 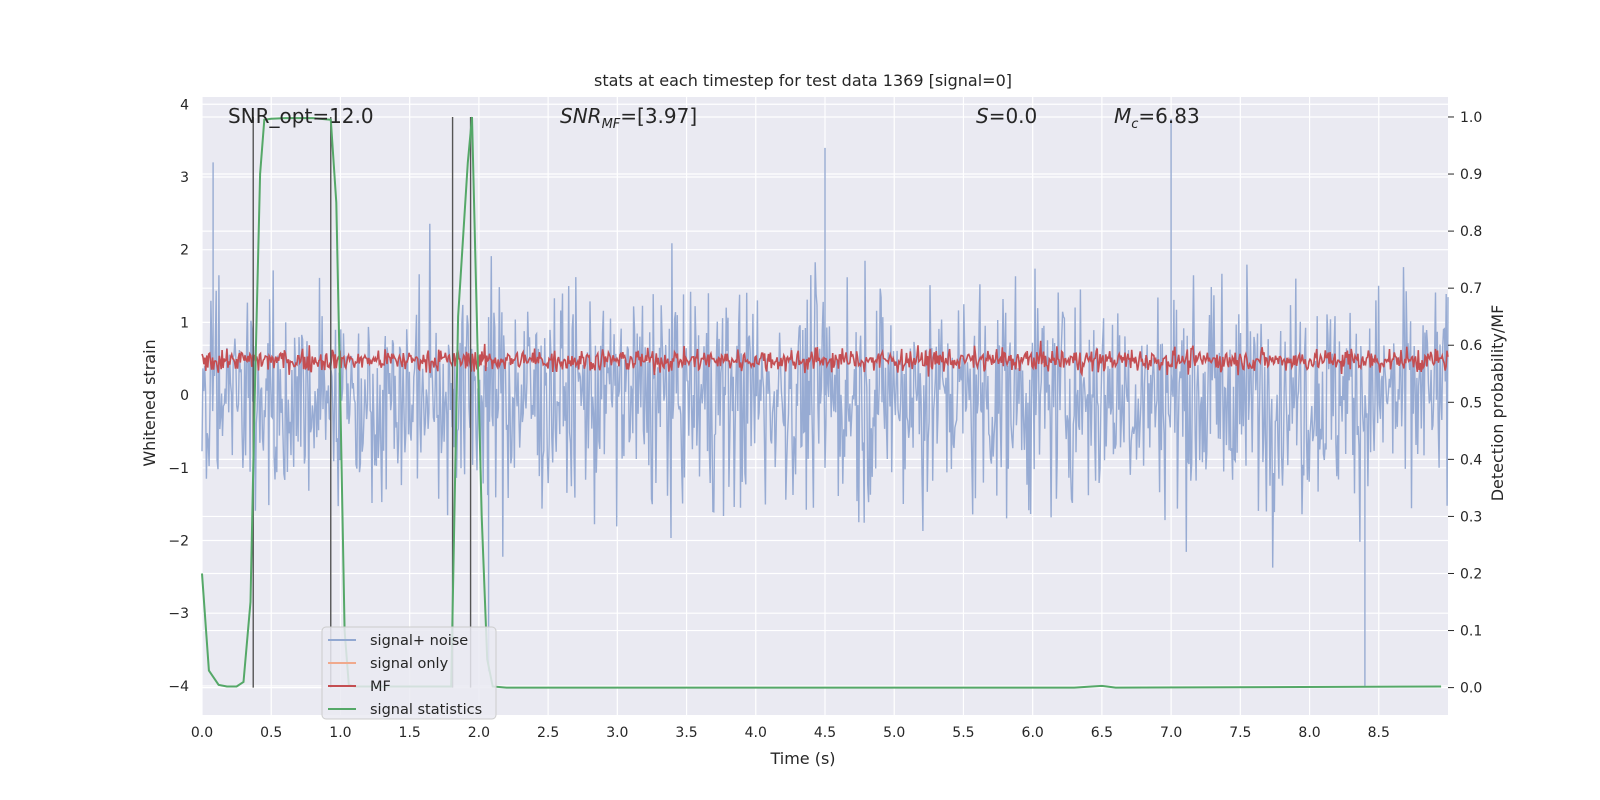 I want to click on x-tick-label: 4.0, so click(x=756, y=733).